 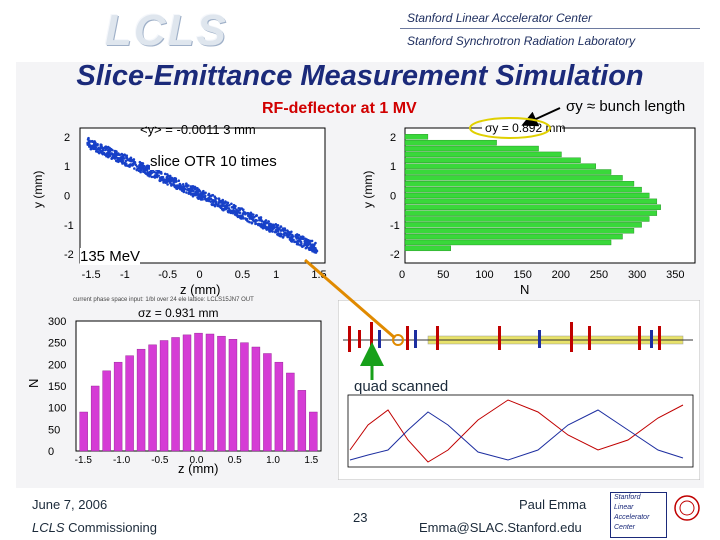 What do you see at coordinates (624, 507) in the screenshot?
I see `slac-logo-line-2: Linear` at bounding box center [624, 507].